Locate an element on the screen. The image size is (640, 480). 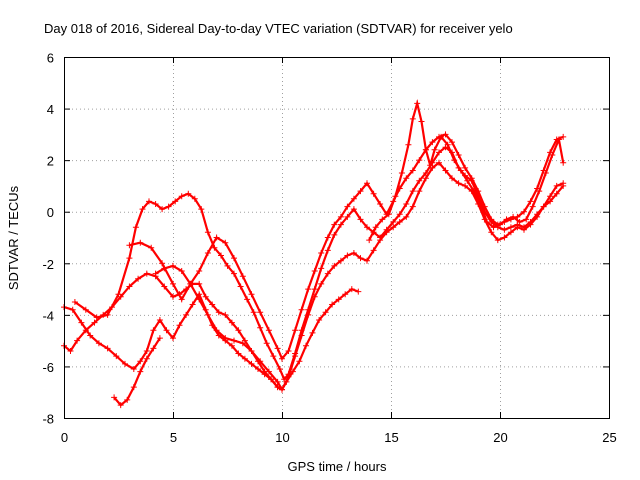
x-tick-label: 0 is located at coordinates (64, 437).